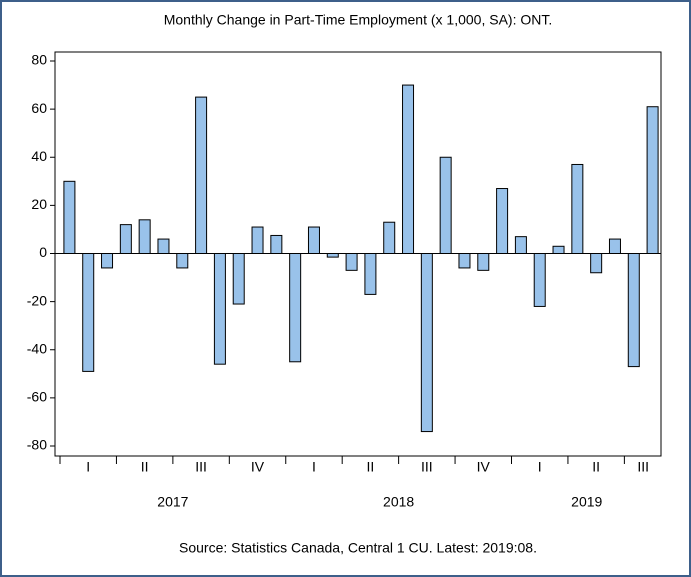 Image resolution: width=691 pixels, height=577 pixels. What do you see at coordinates (37, 397) in the screenshot?
I see `y-tick-label: -60` at bounding box center [37, 397].